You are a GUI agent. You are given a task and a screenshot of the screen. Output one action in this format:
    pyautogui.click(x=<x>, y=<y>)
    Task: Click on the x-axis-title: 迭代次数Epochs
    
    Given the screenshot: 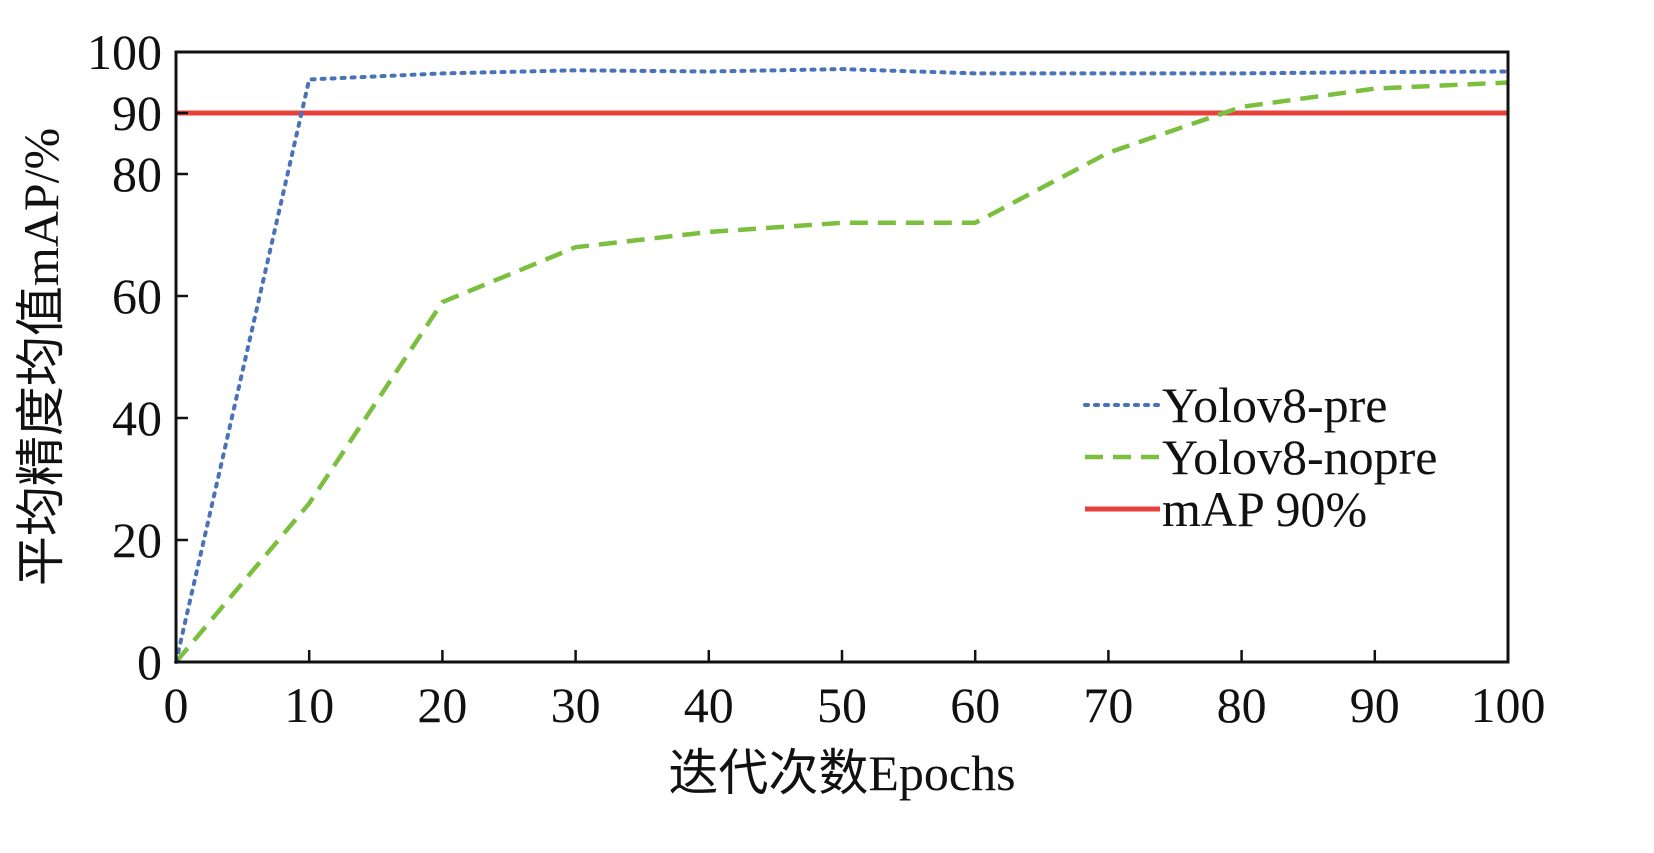 What is the action you would take?
    pyautogui.click(x=841, y=773)
    